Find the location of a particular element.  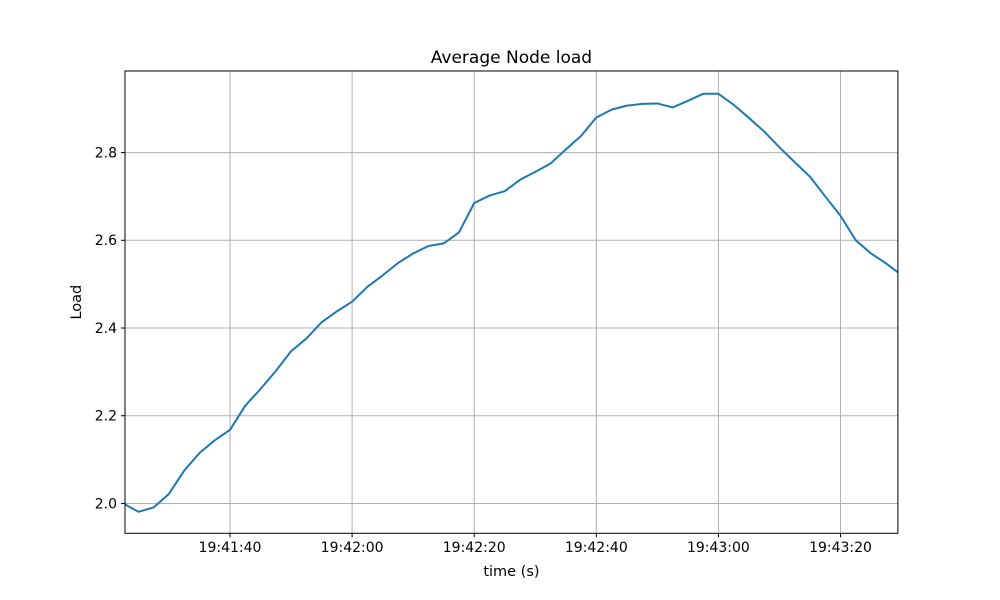

x-tick-label: 19:42:00 is located at coordinates (352, 548).